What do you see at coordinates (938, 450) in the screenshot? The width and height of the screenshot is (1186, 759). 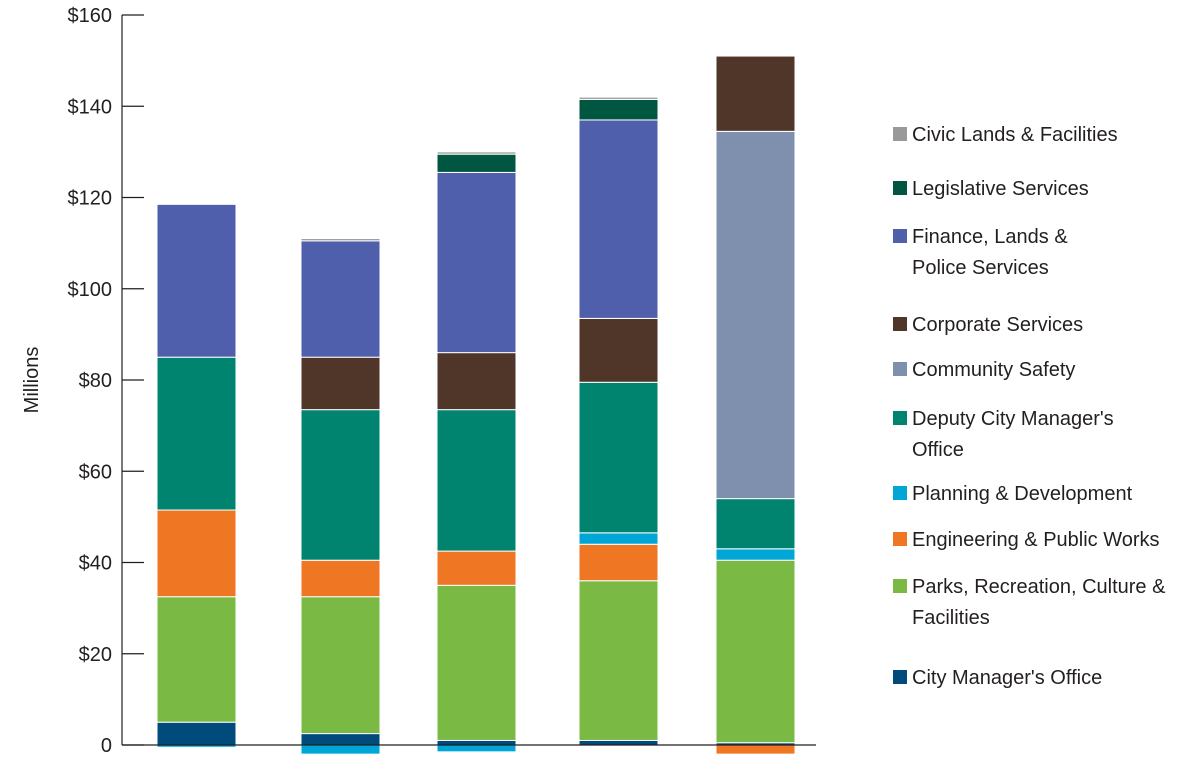 I see `legend-label: Office` at bounding box center [938, 450].